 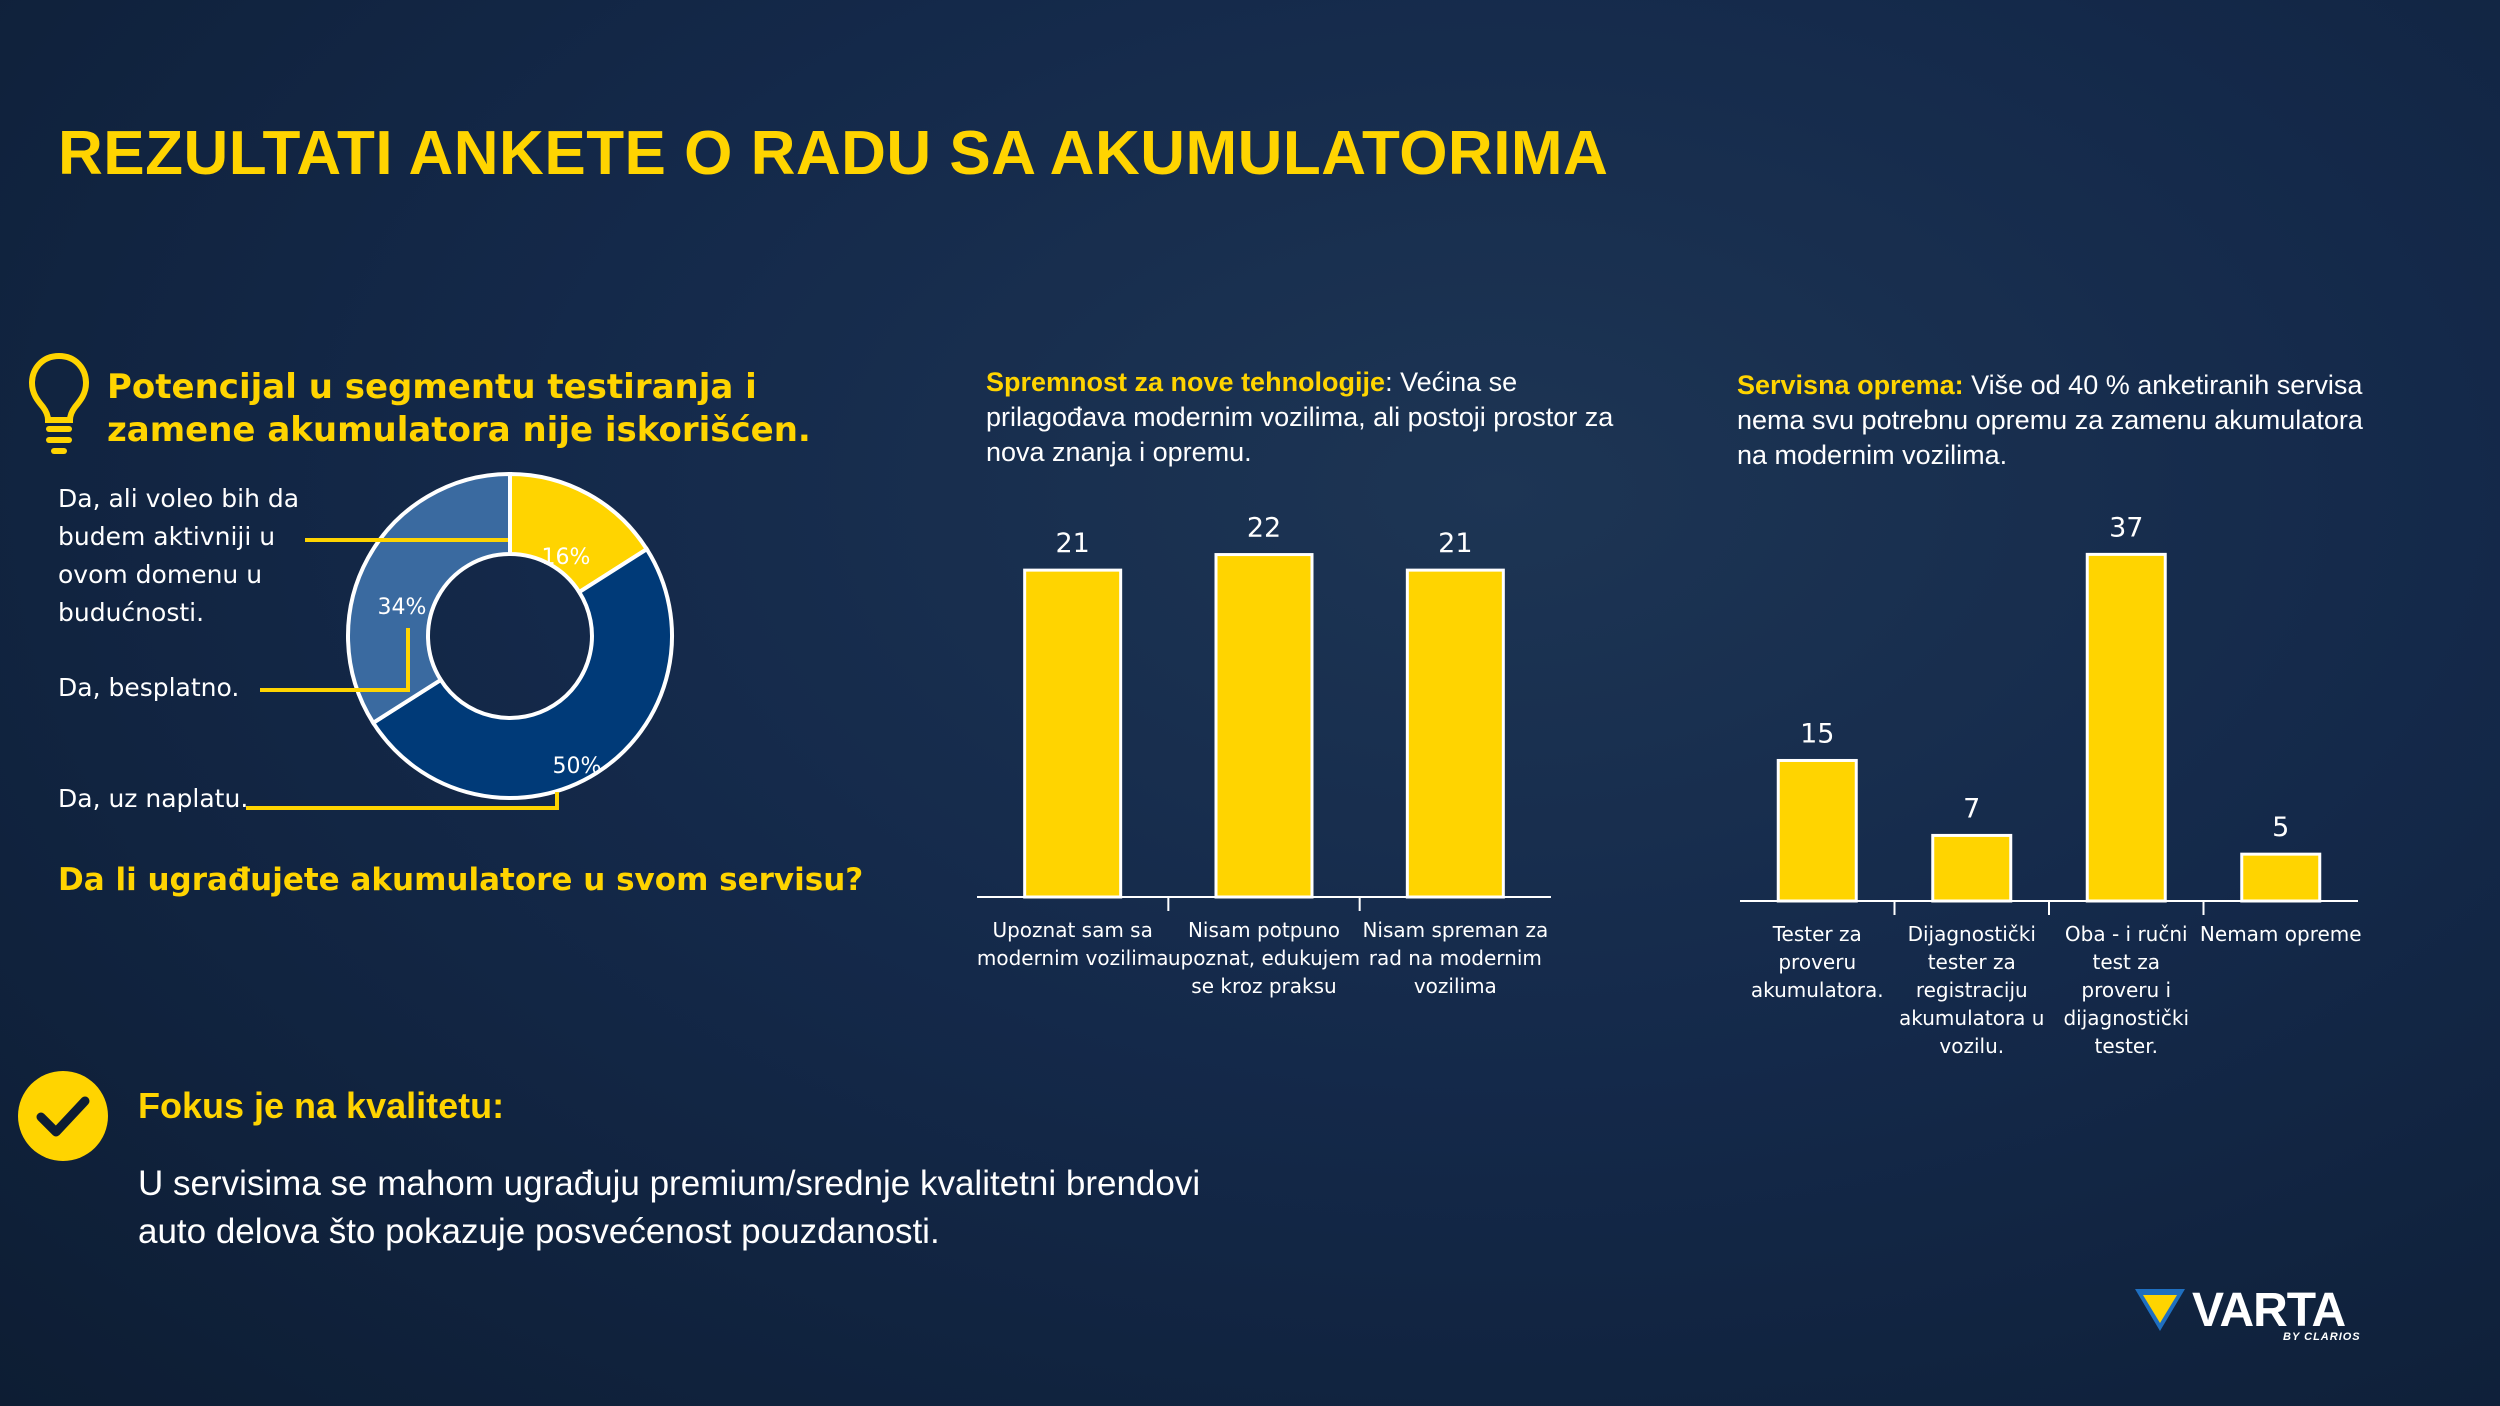 I want to click on bar-value-label-3: 37, so click(x=2126, y=527).